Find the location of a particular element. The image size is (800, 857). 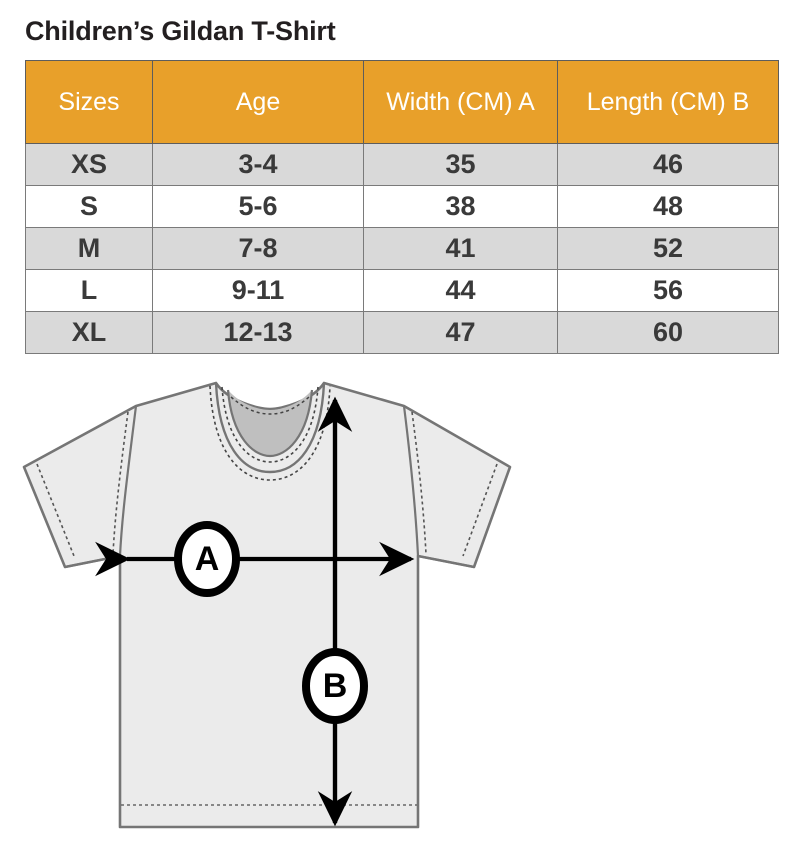

table-row: XS 3-4 35 46 is located at coordinates (402, 164).